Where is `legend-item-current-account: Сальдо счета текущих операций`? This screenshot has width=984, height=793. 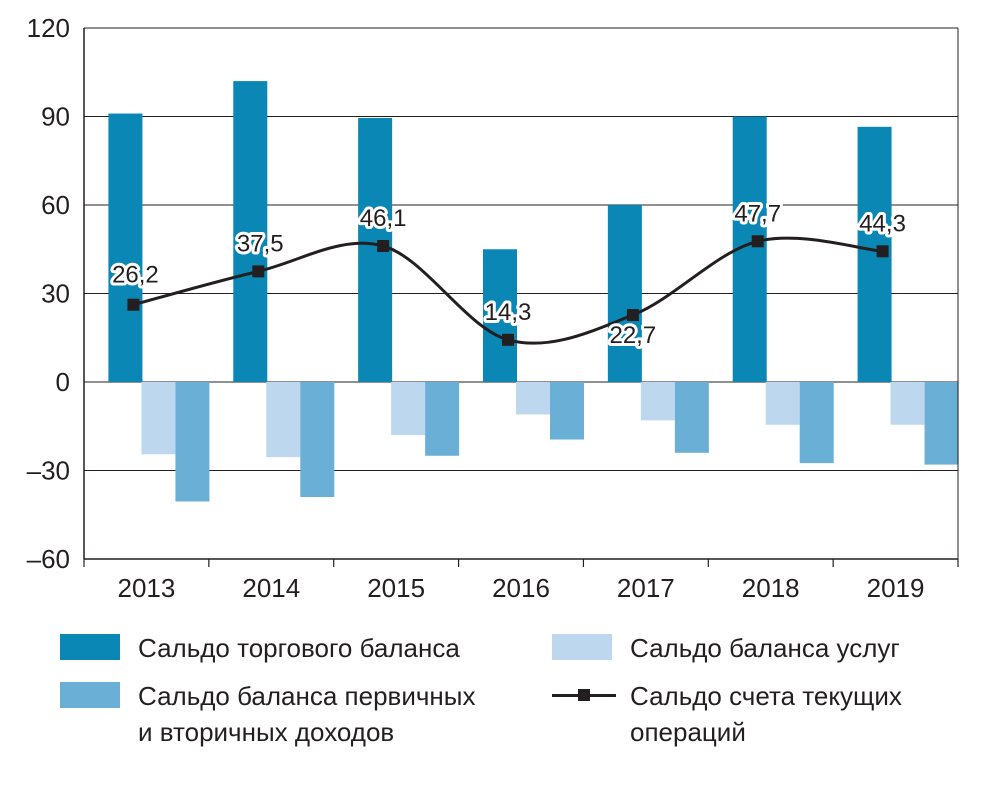
legend-item-current-account: Сальдо счета текущих операций is located at coordinates (727, 714).